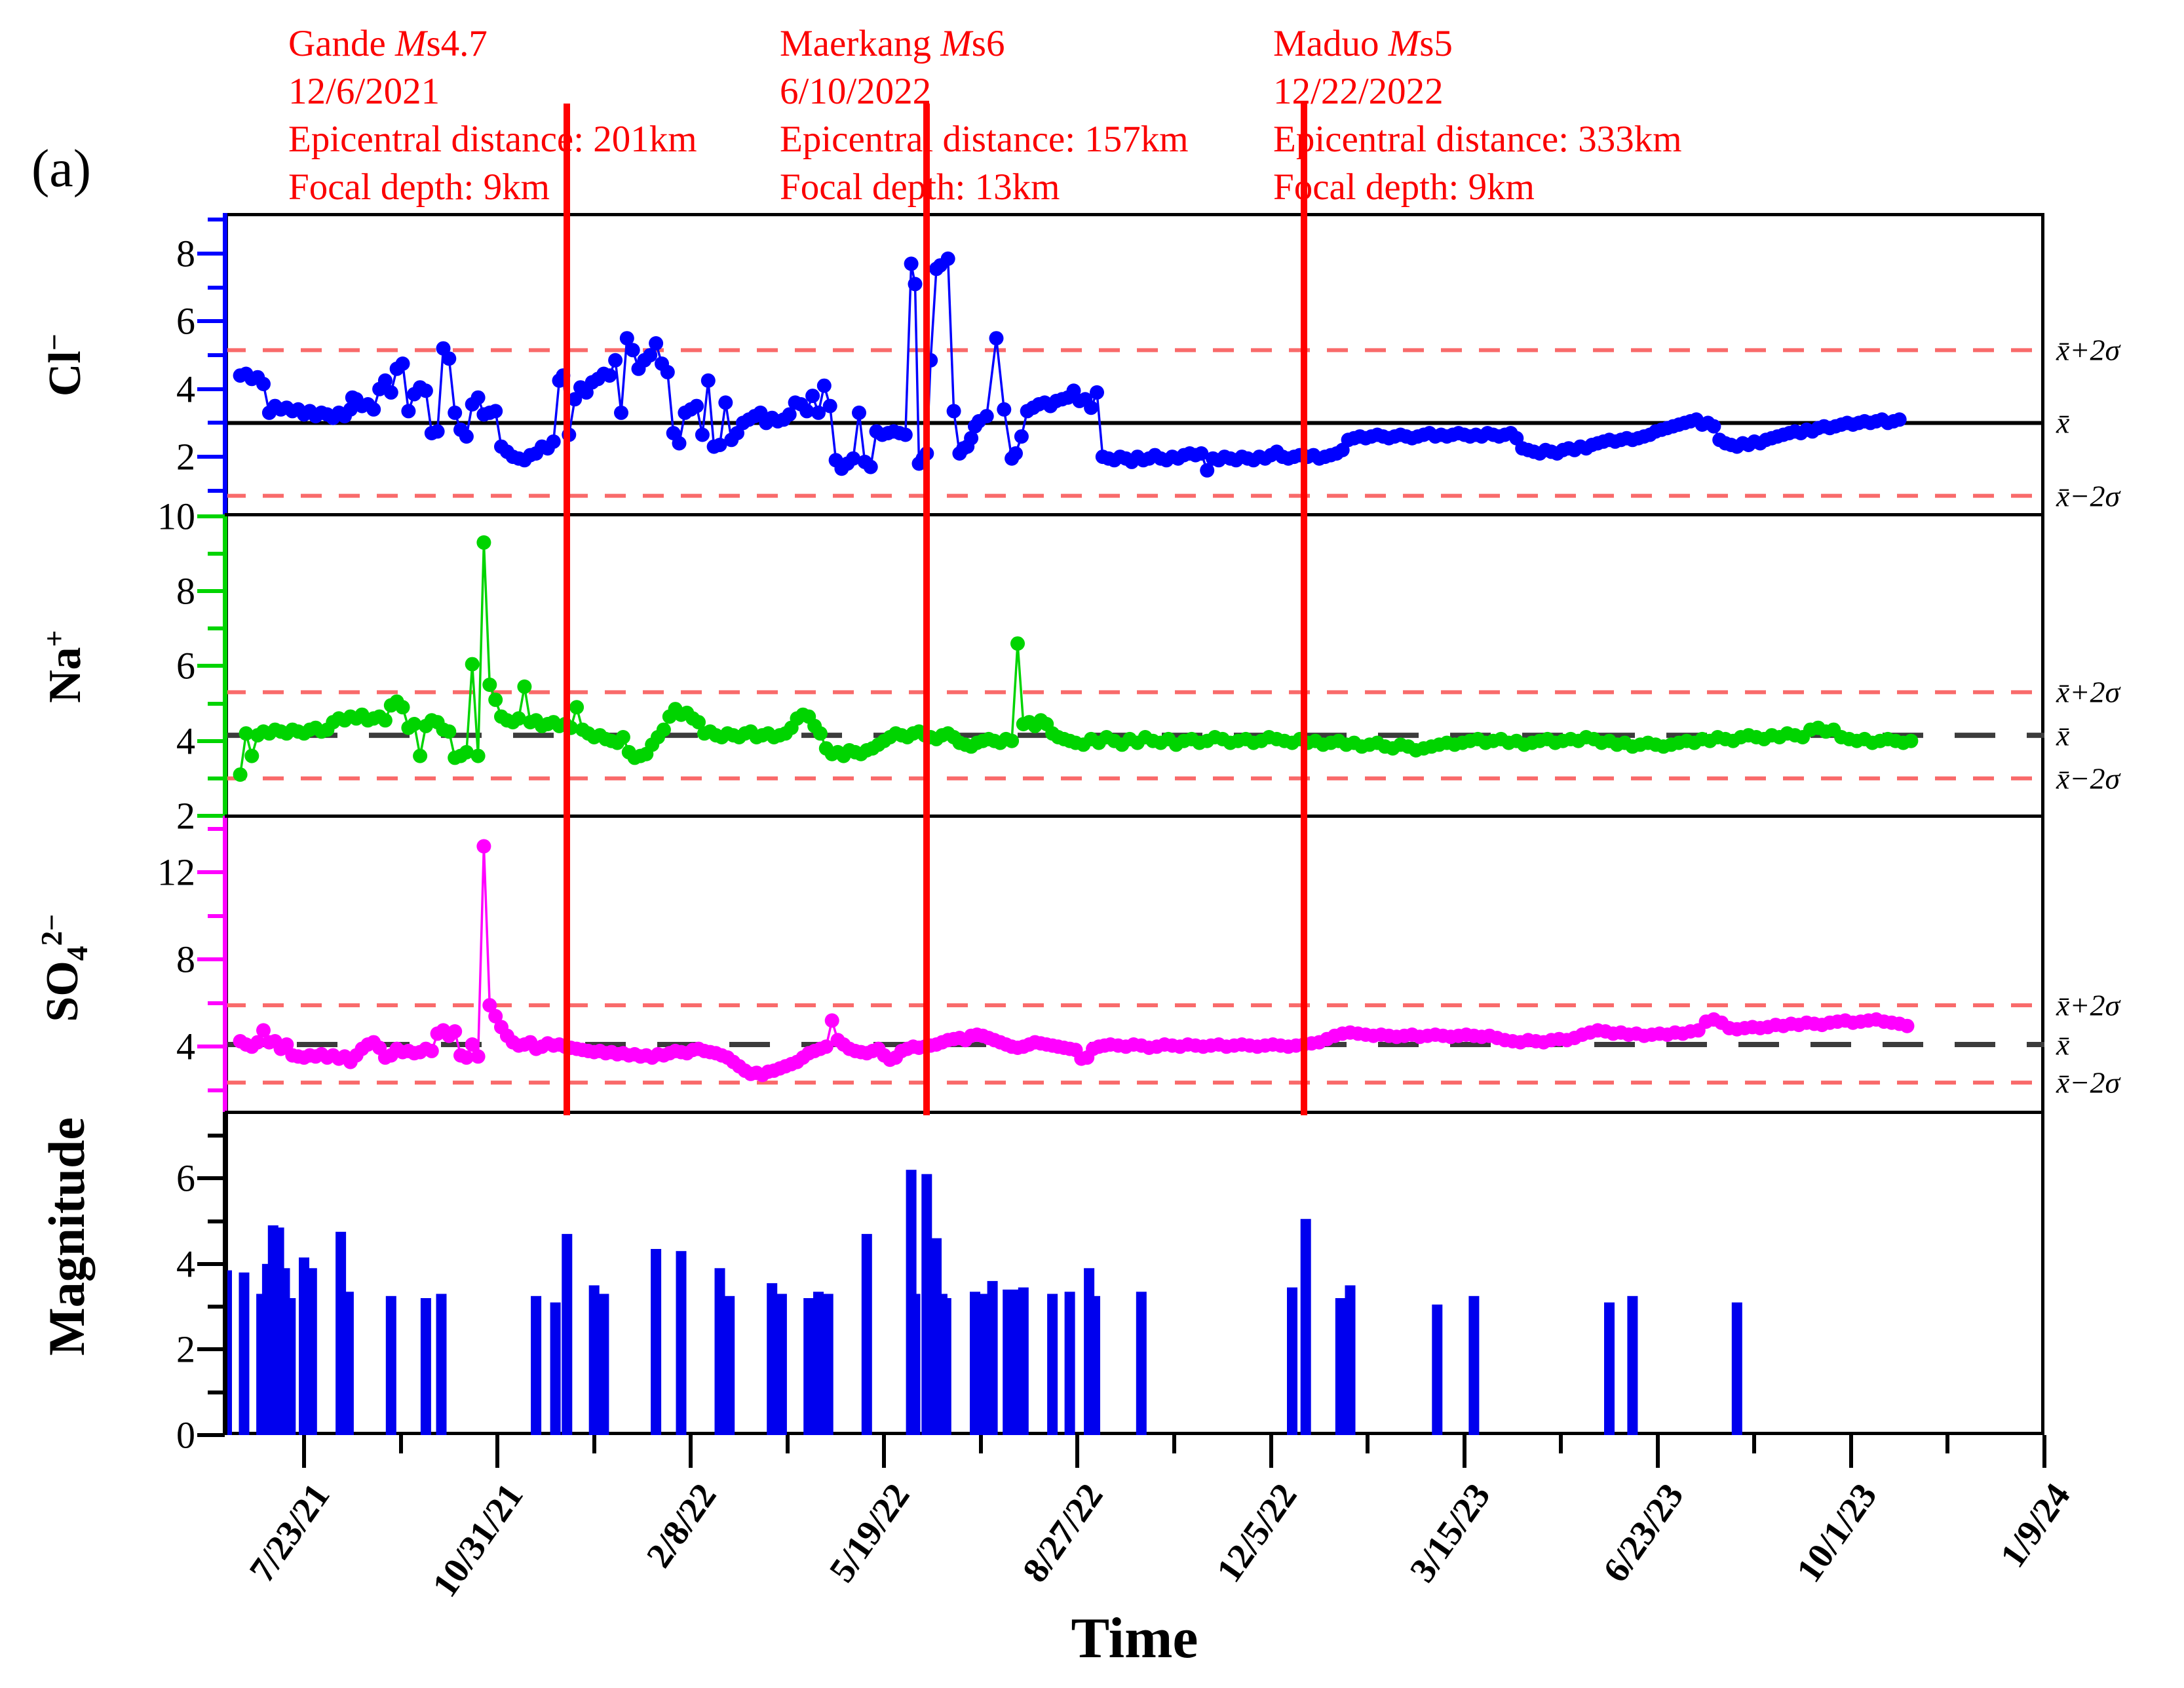 This screenshot has width=2184, height=1688. Describe the element at coordinates (2088, 1082) in the screenshot. I see `sigma-label-lower-so4: x̄−2σ` at that location.